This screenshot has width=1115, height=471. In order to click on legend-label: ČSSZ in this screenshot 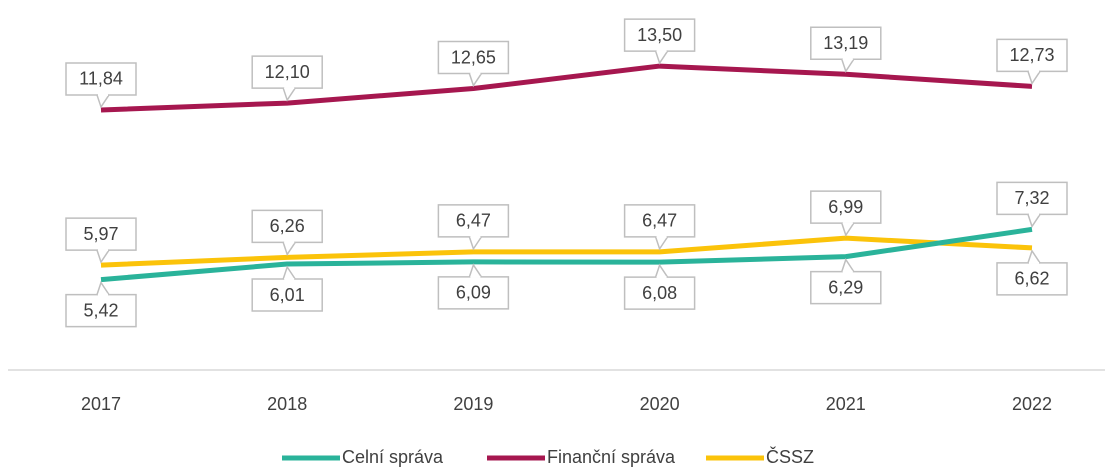, I will do `click(790, 456)`.